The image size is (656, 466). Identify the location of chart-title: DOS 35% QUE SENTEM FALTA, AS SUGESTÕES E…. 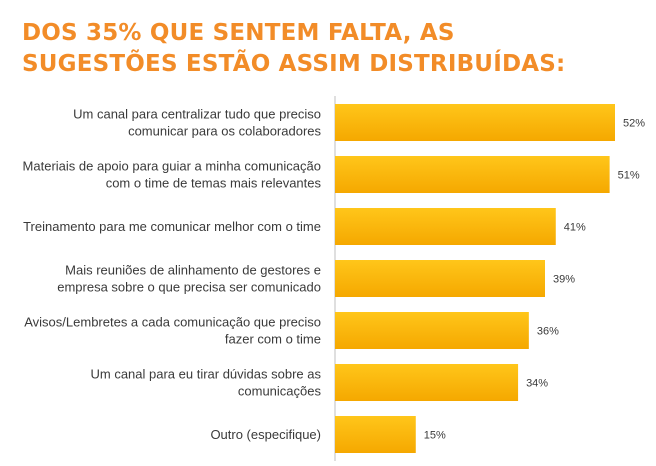
(332, 49).